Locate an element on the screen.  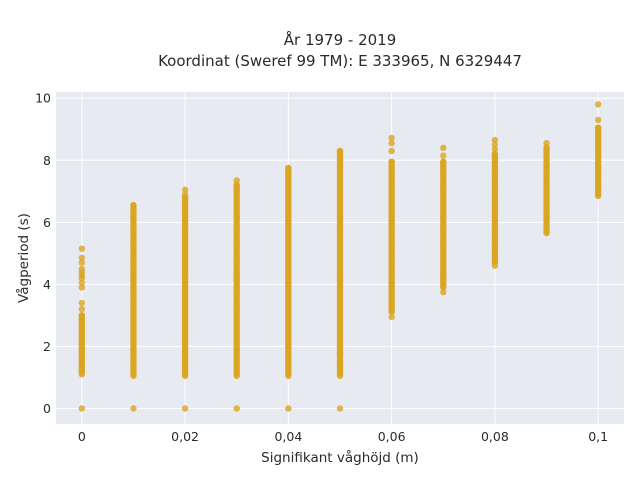
x-axis-label: Signifikant våghöjd (m) is located at coordinates (340, 457).